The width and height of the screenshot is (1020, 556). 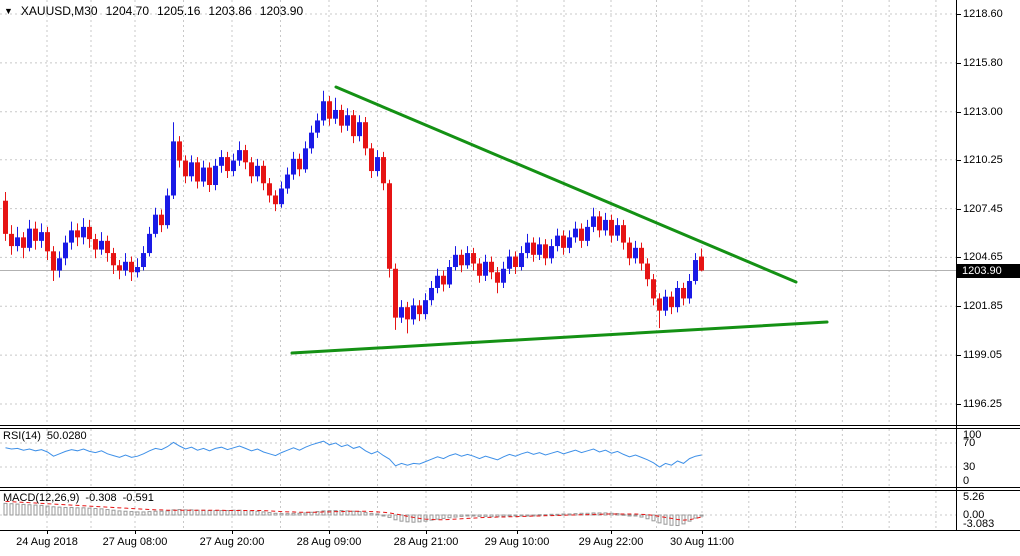 What do you see at coordinates (966, 481) in the screenshot?
I see `rsi-axis-label: 0` at bounding box center [966, 481].